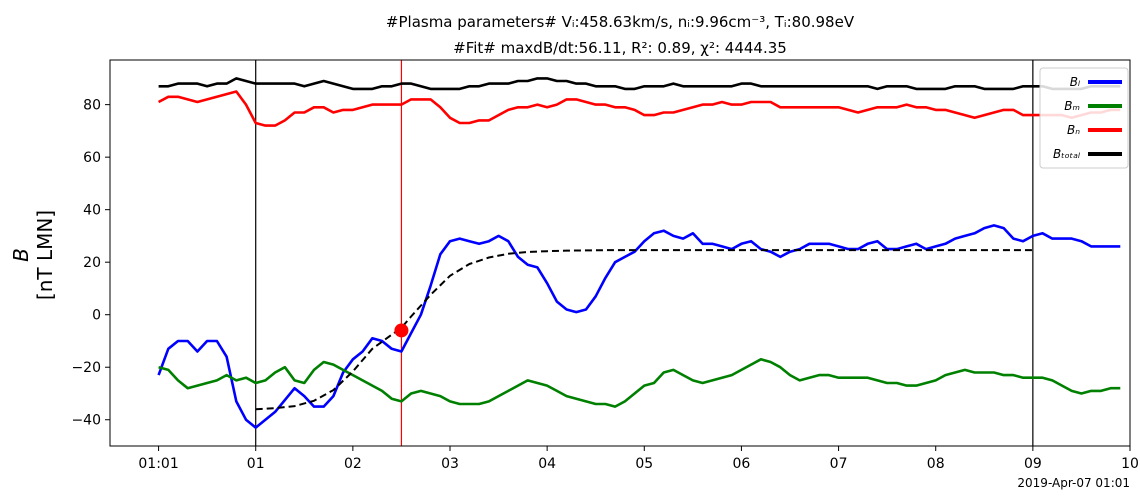  Describe the element at coordinates (1130, 464) in the screenshot. I see `x-tick-label-10: 10` at that location.